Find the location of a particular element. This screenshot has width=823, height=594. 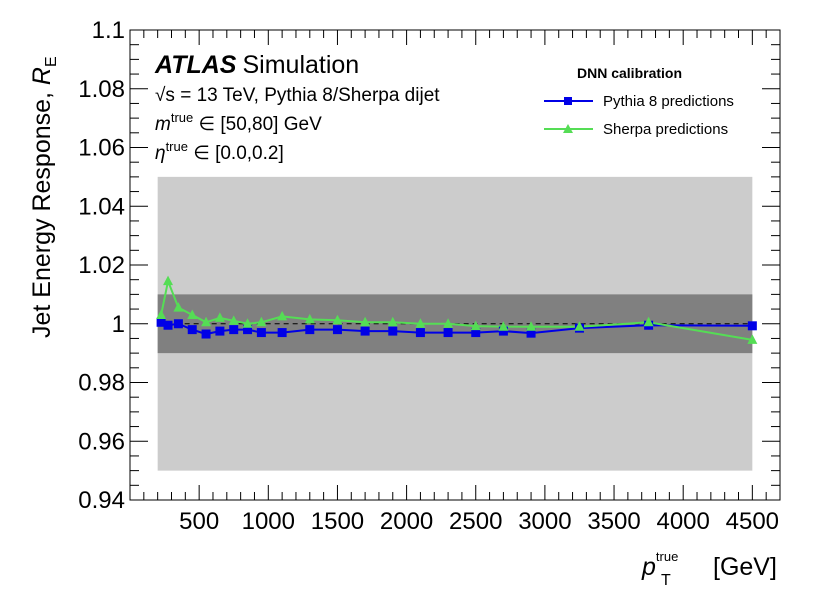

x-tick-label-3: 2000 is located at coordinates (406, 521).